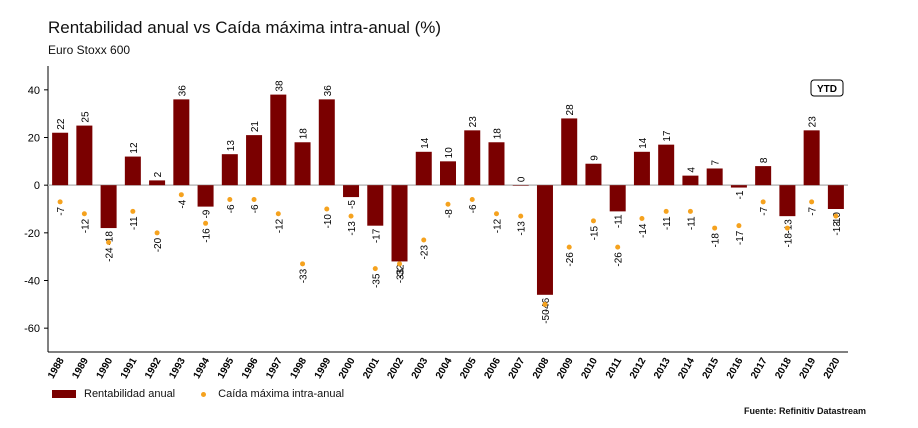 This screenshot has height=428, width=918. What do you see at coordinates (497, 134) in the screenshot?
I see `return-label: 18` at bounding box center [497, 134].